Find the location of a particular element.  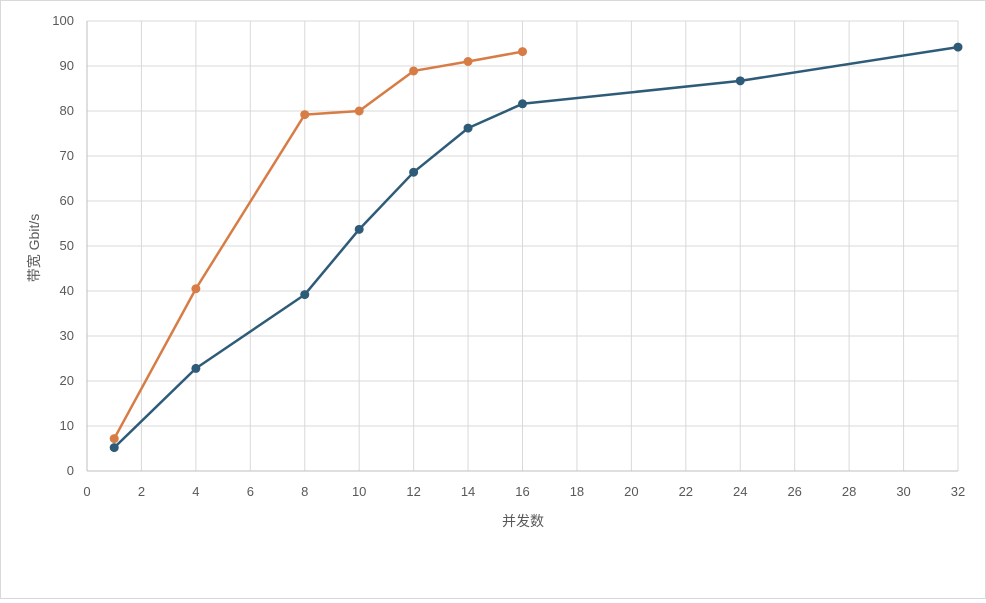

x-tick-label: 18 is located at coordinates (577, 491).